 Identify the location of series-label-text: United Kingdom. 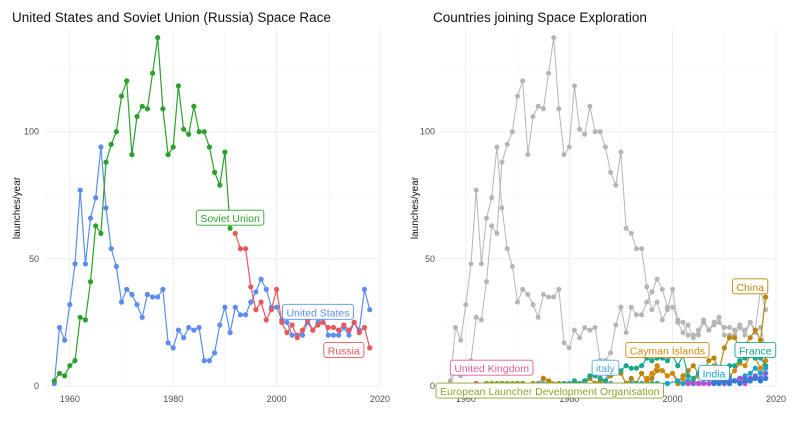
(491, 369).